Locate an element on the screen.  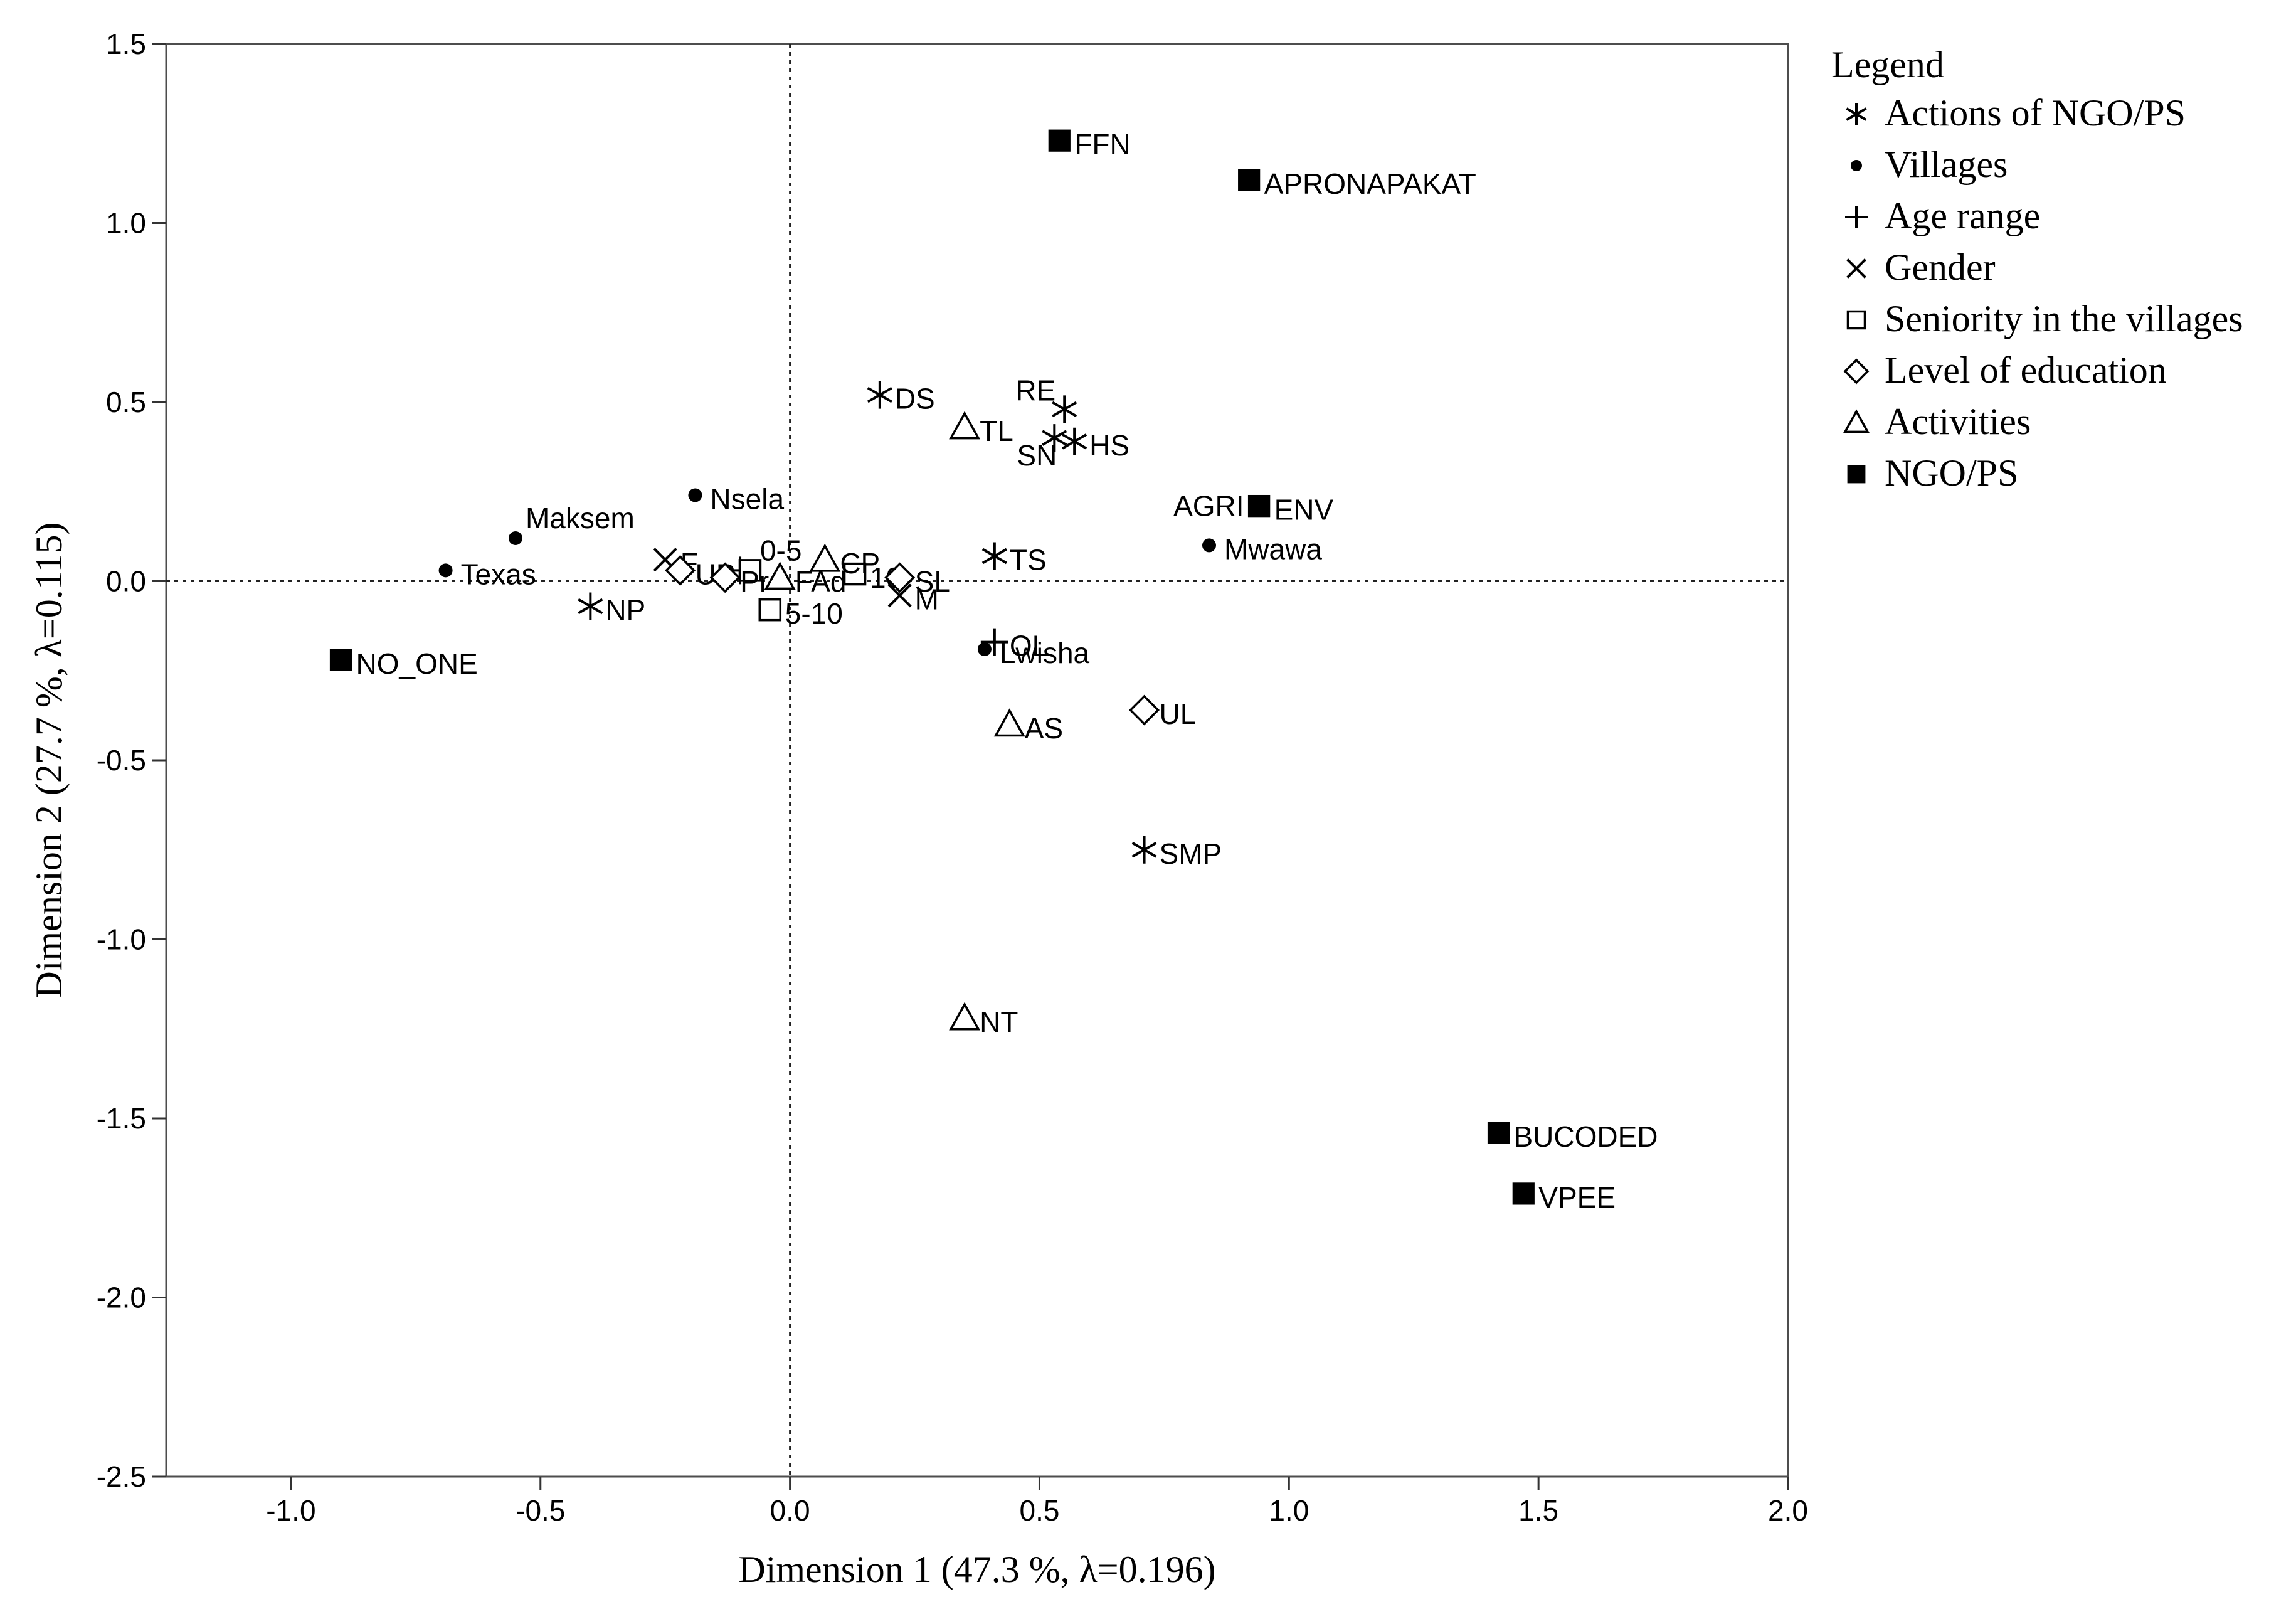
legend-label: Level of education is located at coordinates (2026, 370).